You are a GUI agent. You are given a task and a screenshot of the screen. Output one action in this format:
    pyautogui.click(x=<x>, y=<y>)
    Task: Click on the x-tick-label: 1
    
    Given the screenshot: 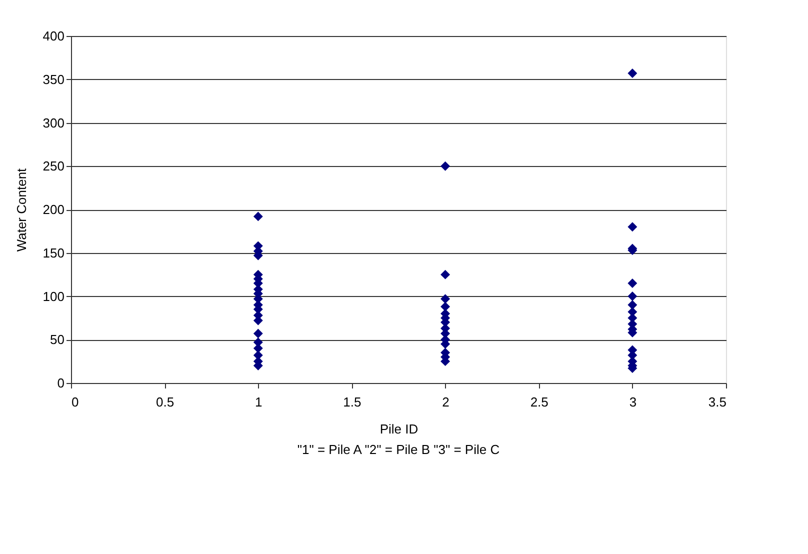 What is the action you would take?
    pyautogui.click(x=258, y=402)
    